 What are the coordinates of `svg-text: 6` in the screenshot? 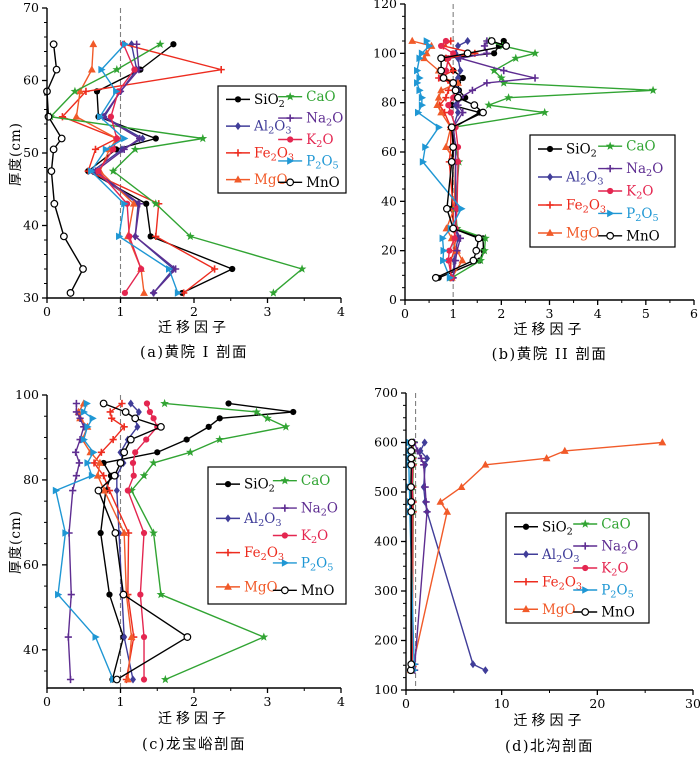 It's located at (694, 313).